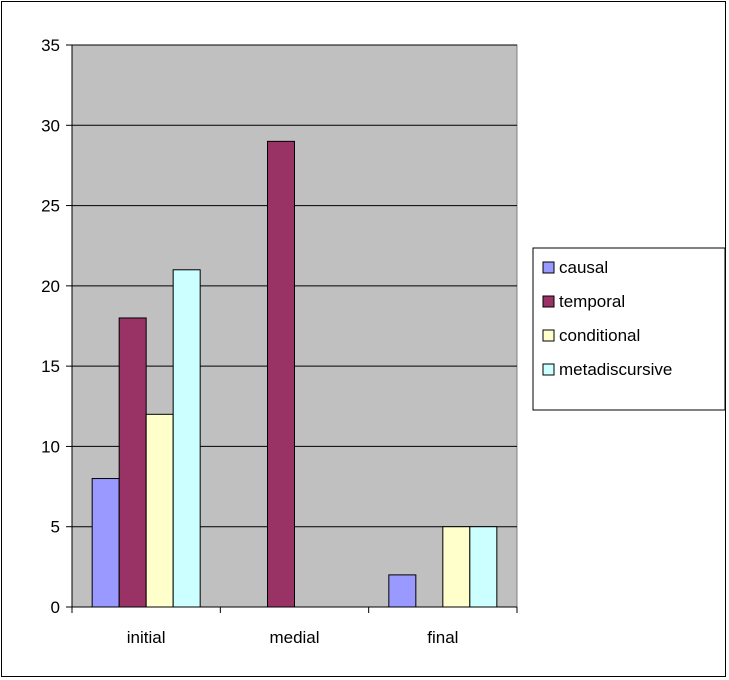  What do you see at coordinates (592, 301) in the screenshot?
I see `legend-label: temporal` at bounding box center [592, 301].